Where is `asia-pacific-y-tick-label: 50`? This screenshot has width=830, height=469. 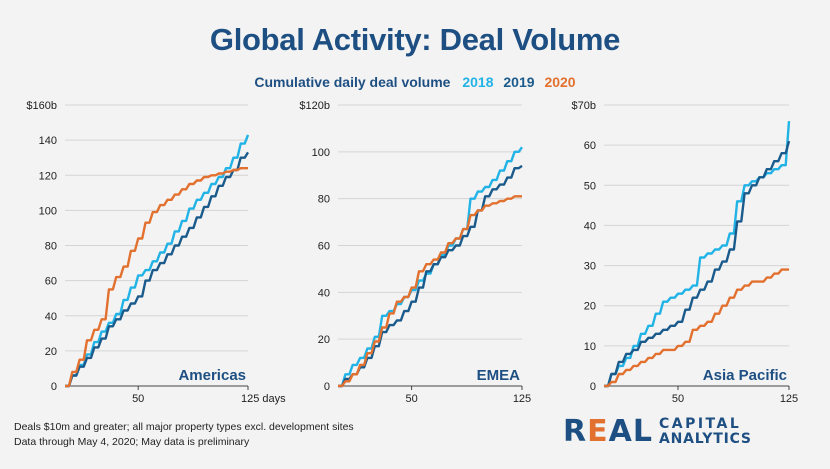 asia-pacific-y-tick-label: 50 is located at coordinates (590, 186).